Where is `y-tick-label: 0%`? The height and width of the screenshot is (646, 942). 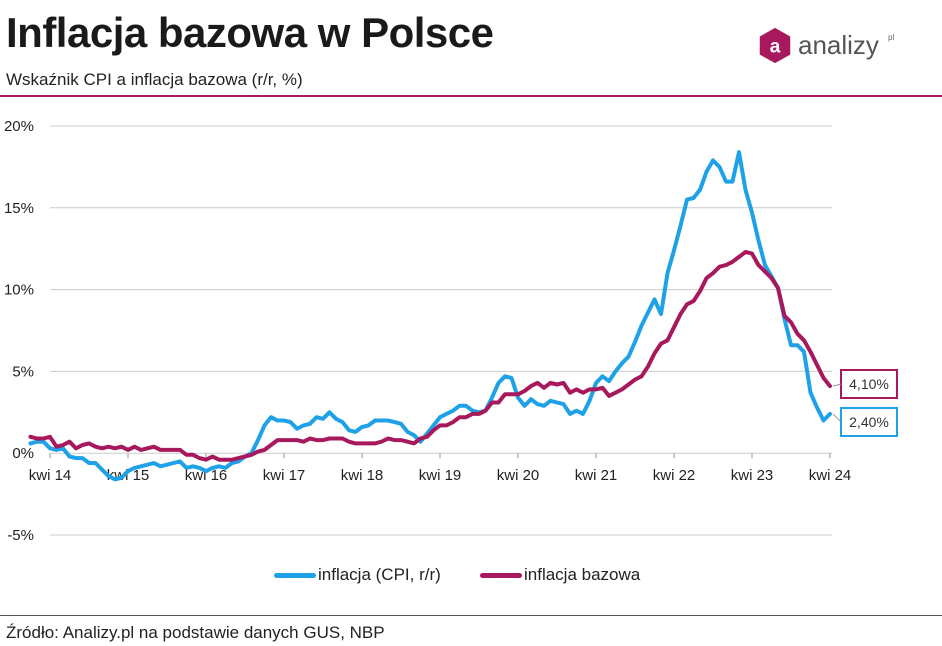 y-tick-label: 0% is located at coordinates (23, 453).